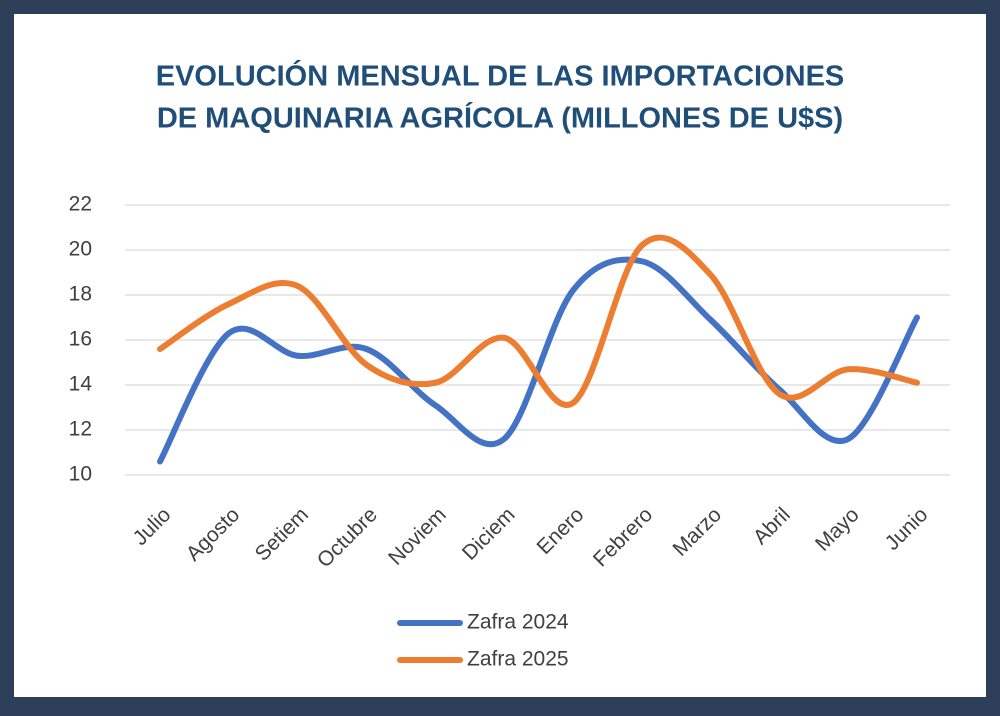  Describe the element at coordinates (80, 474) in the screenshot. I see `y-tick-label: 10` at that location.